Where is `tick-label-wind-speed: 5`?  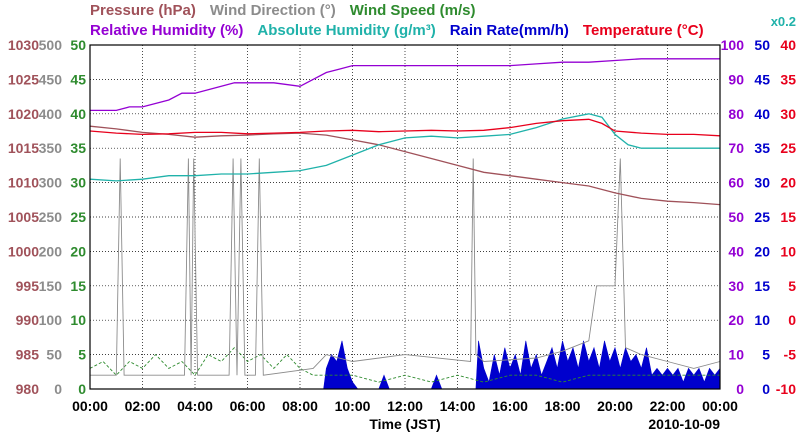
tick-label-wind-speed: 5 is located at coordinates (82, 355).